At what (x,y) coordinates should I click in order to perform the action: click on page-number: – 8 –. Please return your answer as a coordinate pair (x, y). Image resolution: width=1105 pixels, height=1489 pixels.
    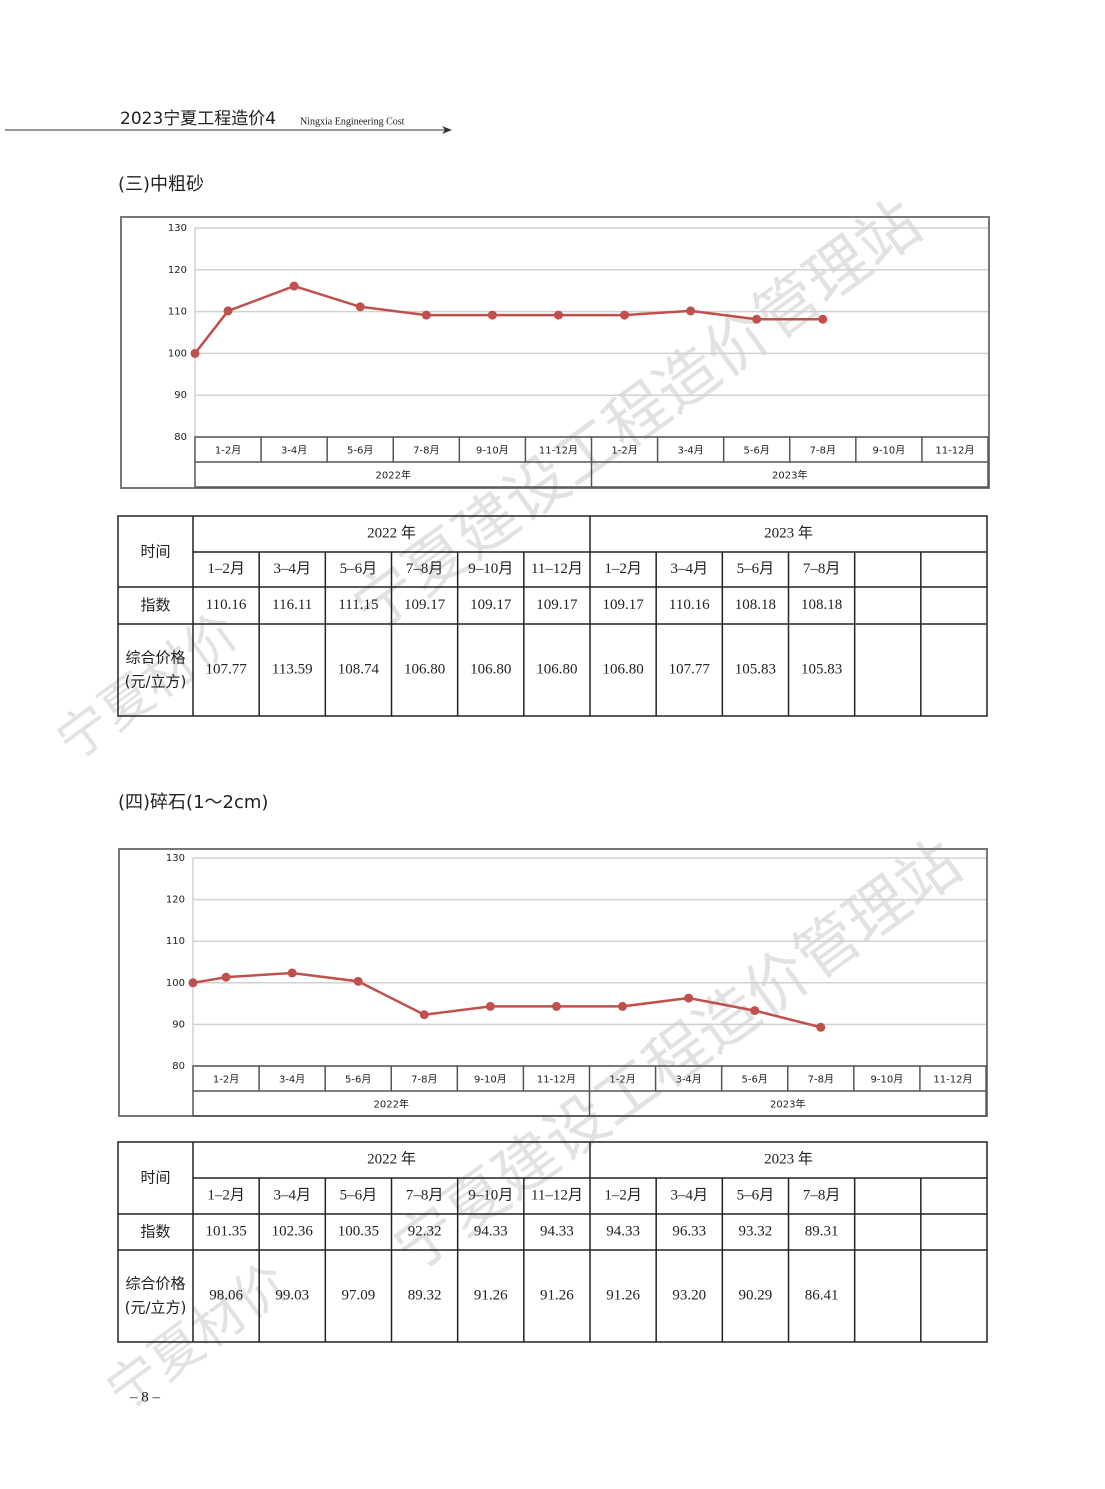
    Looking at the image, I should click on (145, 1397).